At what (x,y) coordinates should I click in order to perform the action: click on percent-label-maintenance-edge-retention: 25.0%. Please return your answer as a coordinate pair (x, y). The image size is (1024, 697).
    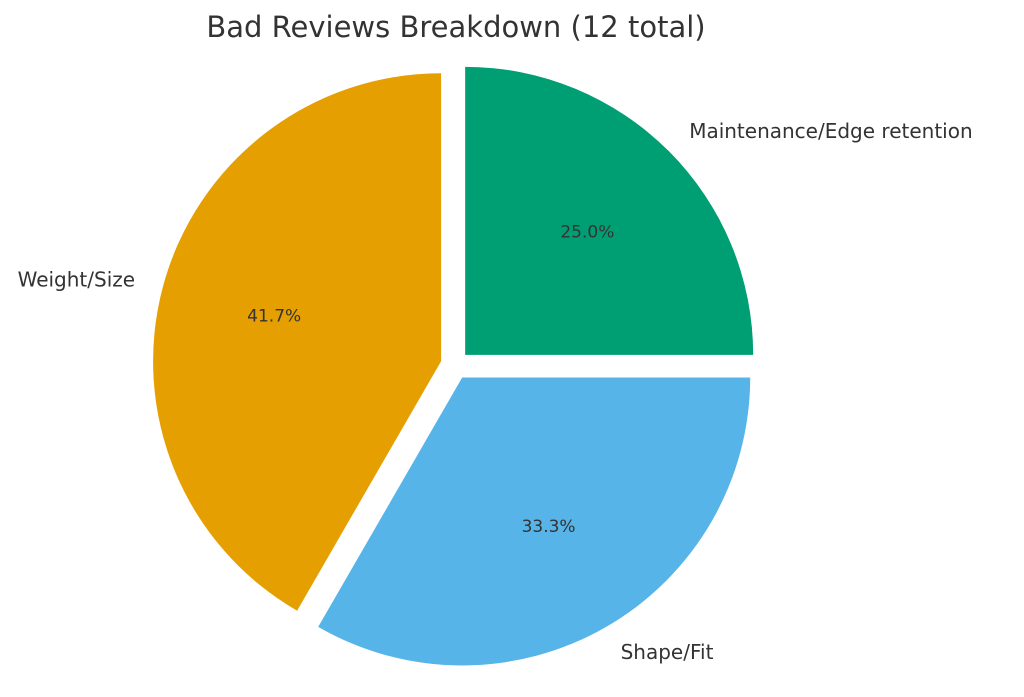
    Looking at the image, I should click on (587, 233).